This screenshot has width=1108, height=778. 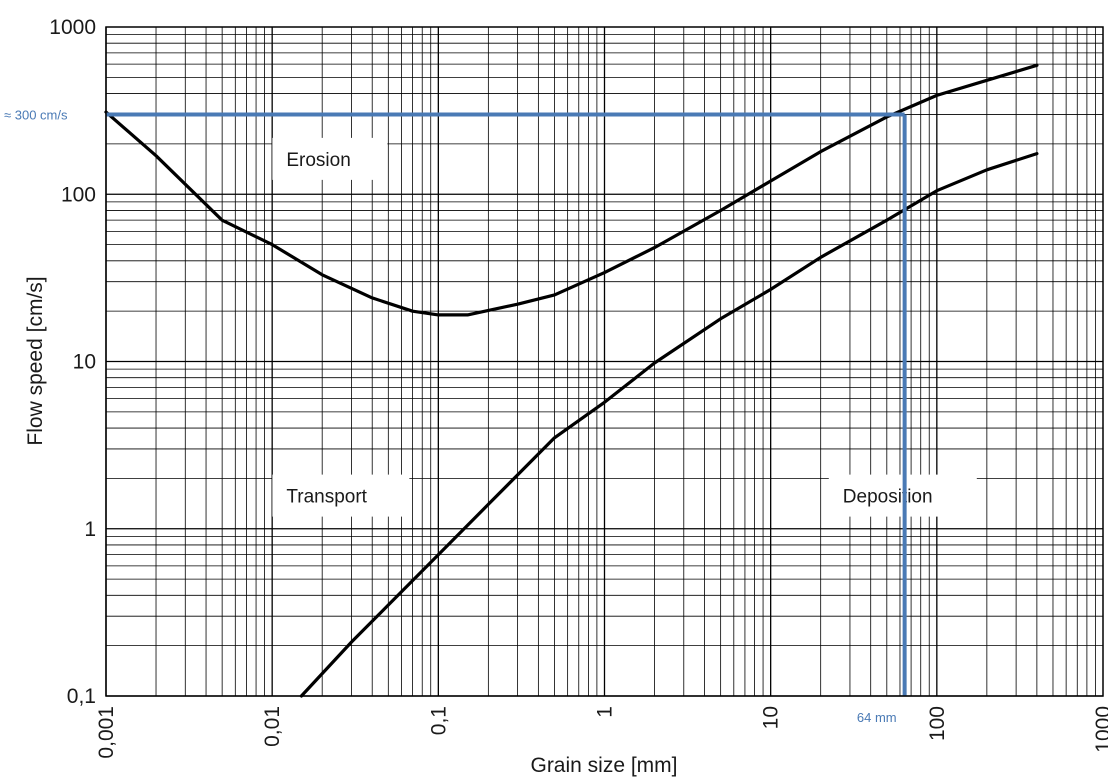 I want to click on x-tick-label: 0,1, so click(x=438, y=720).